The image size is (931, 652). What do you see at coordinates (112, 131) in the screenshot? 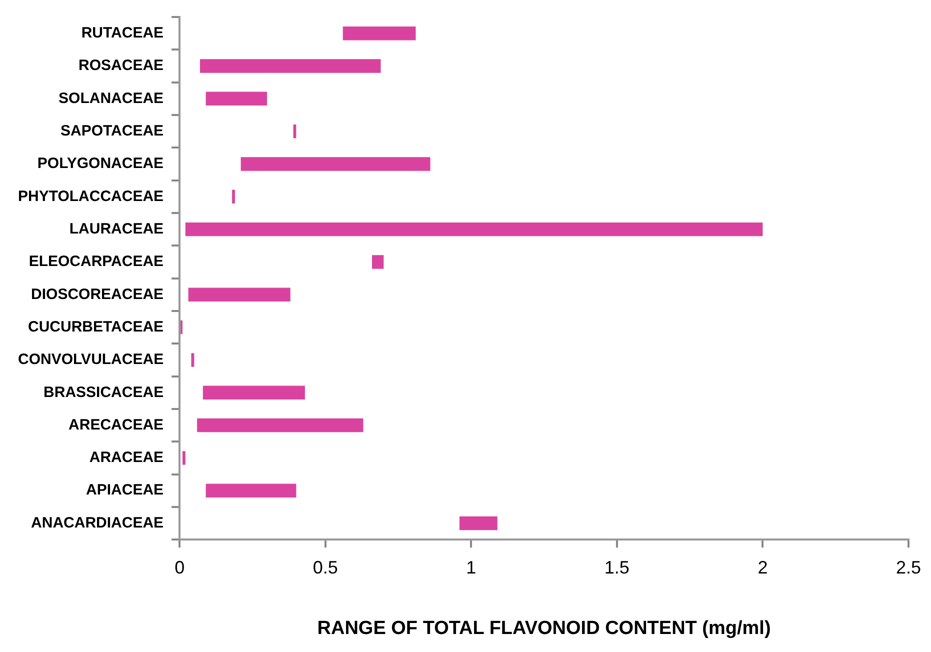
I see `y-tick-label: SAPOTACEAE` at bounding box center [112, 131].